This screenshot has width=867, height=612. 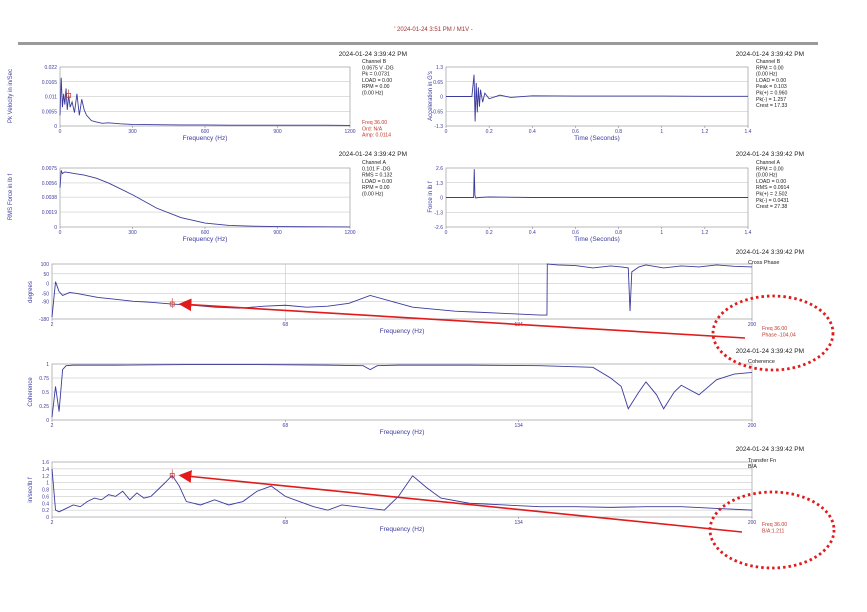 What do you see at coordinates (60, 132) in the screenshot?
I see `pk_velocity-xtick-label: 0` at bounding box center [60, 132].